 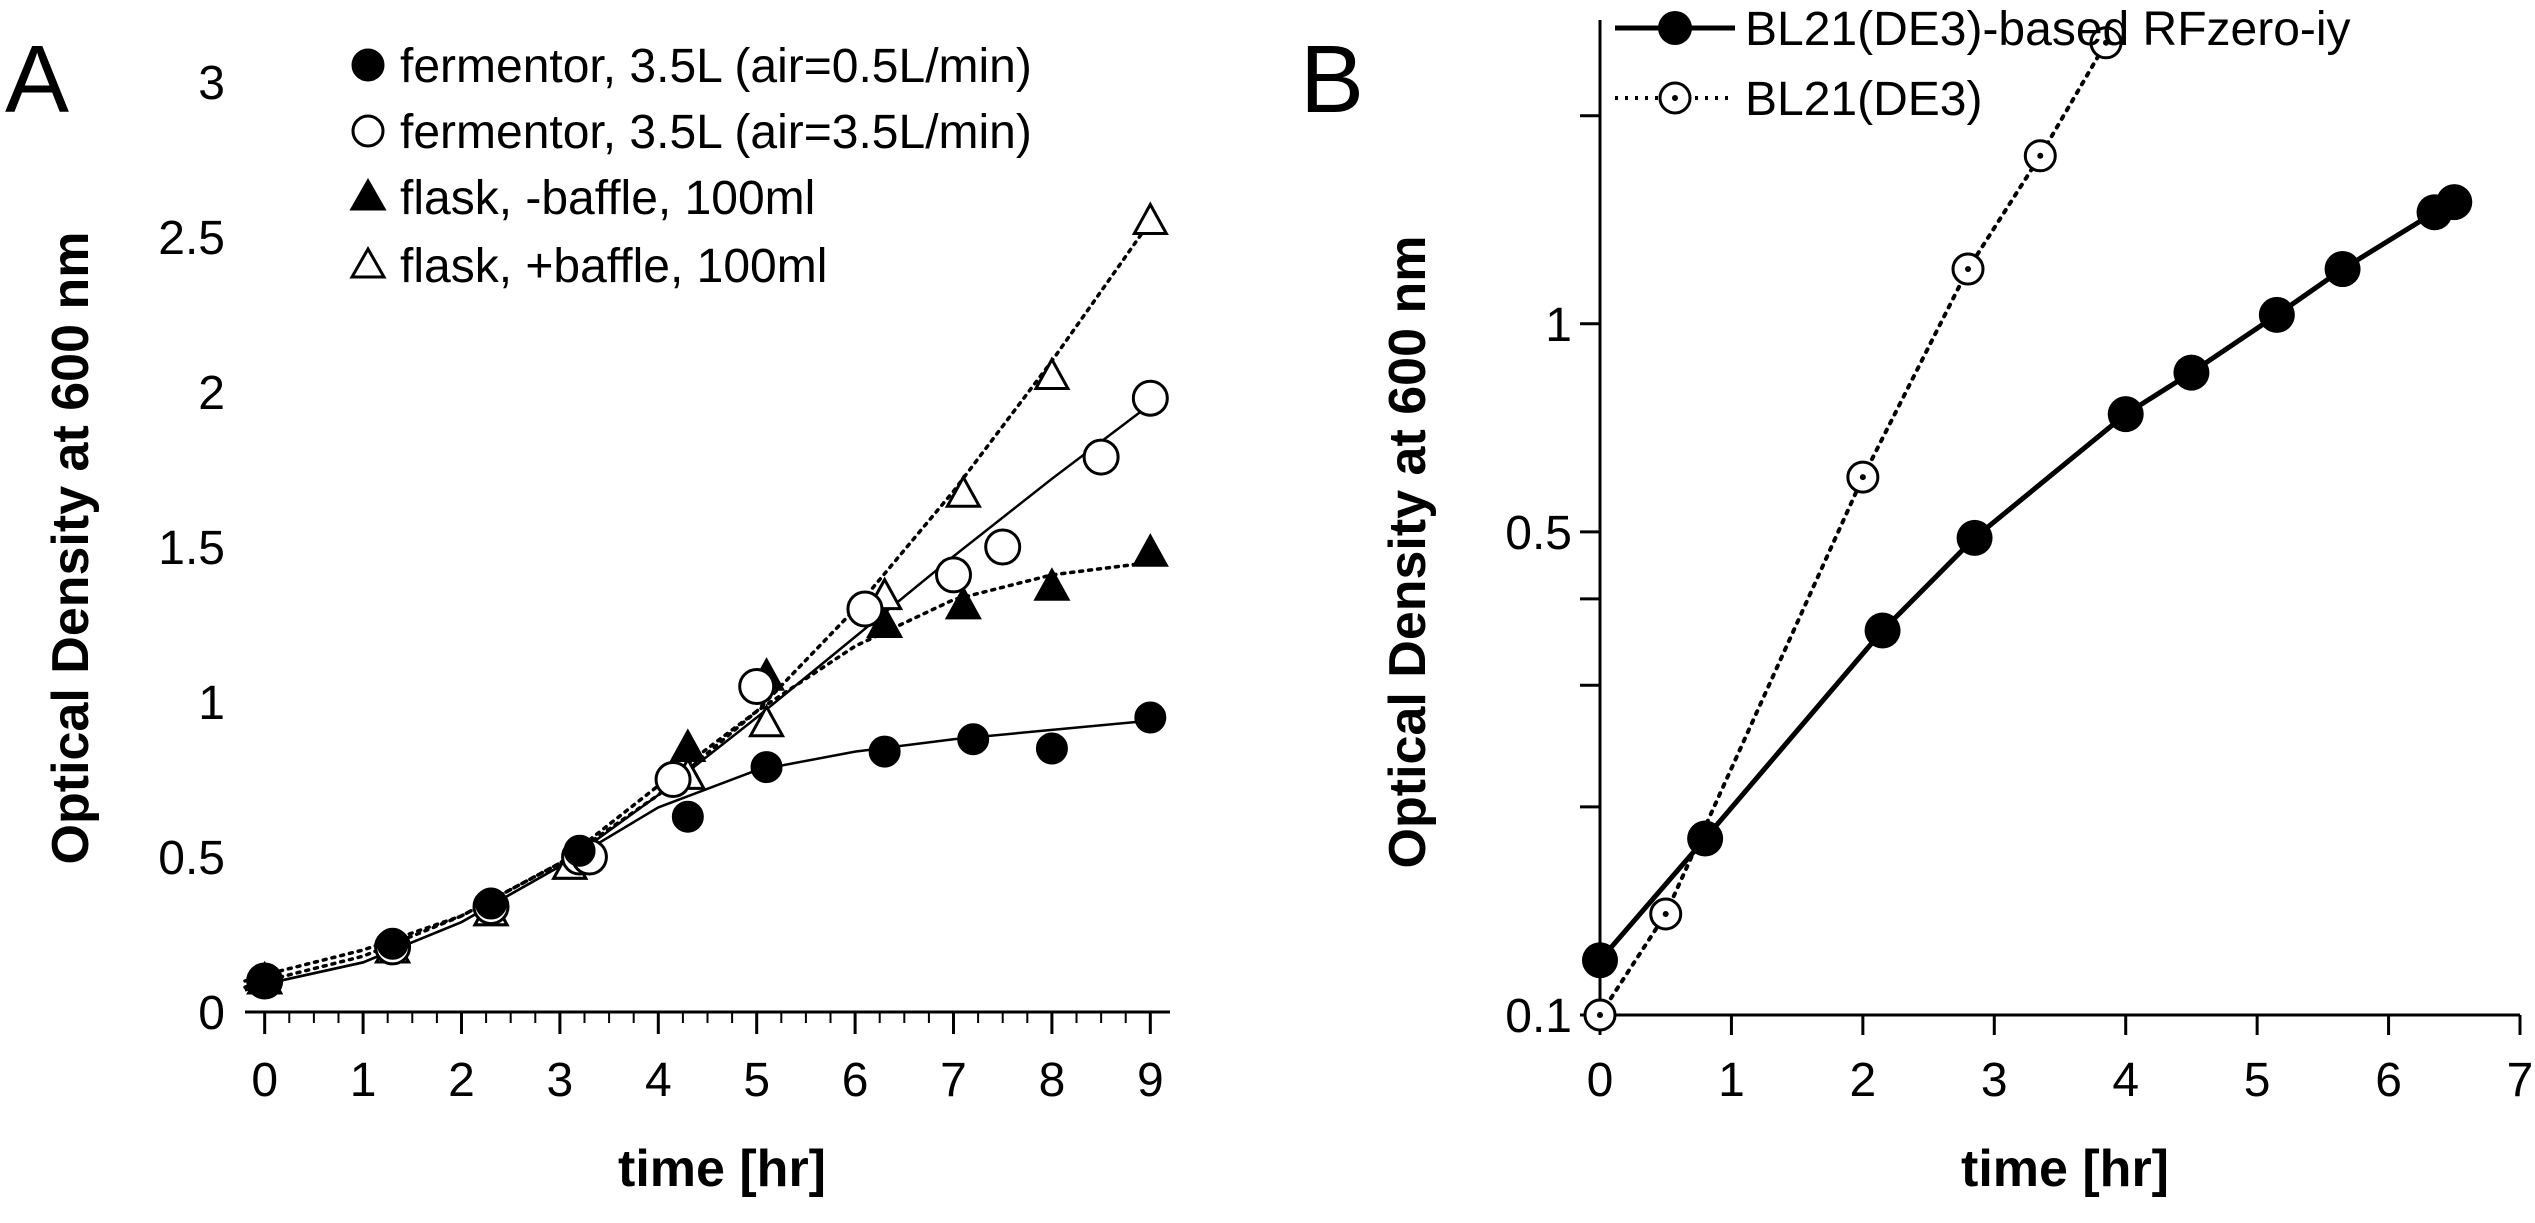 What do you see at coordinates (2257, 1080) in the screenshot?
I see `panel-b-x-tick-label: 5` at bounding box center [2257, 1080].